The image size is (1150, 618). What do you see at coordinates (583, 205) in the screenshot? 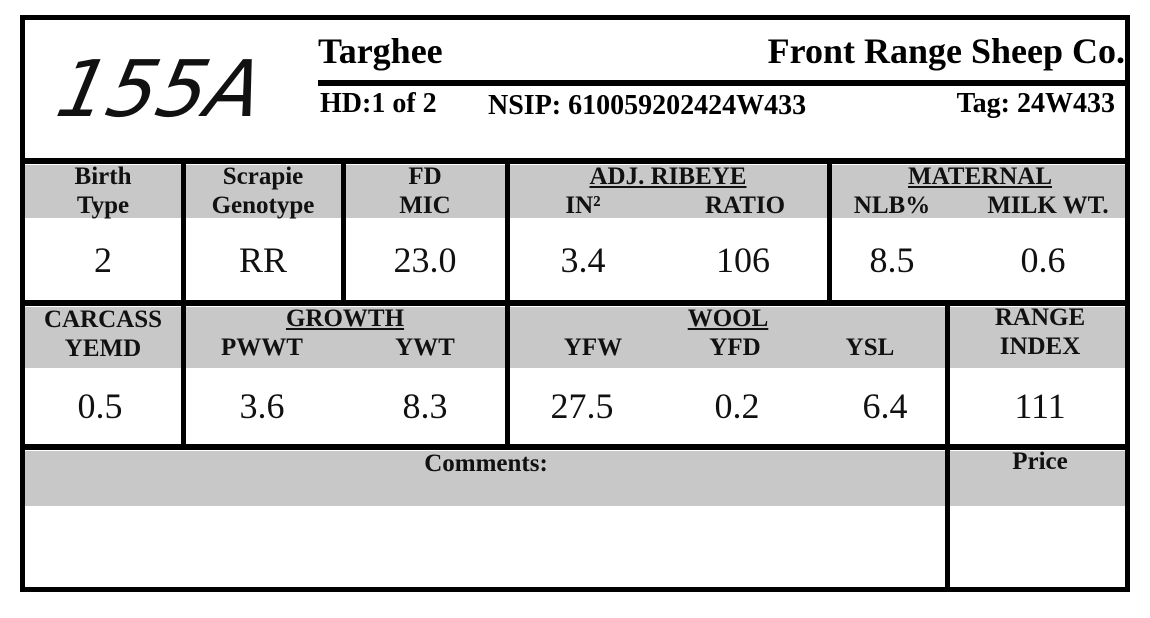
I see `label: IN²` at bounding box center [583, 205].